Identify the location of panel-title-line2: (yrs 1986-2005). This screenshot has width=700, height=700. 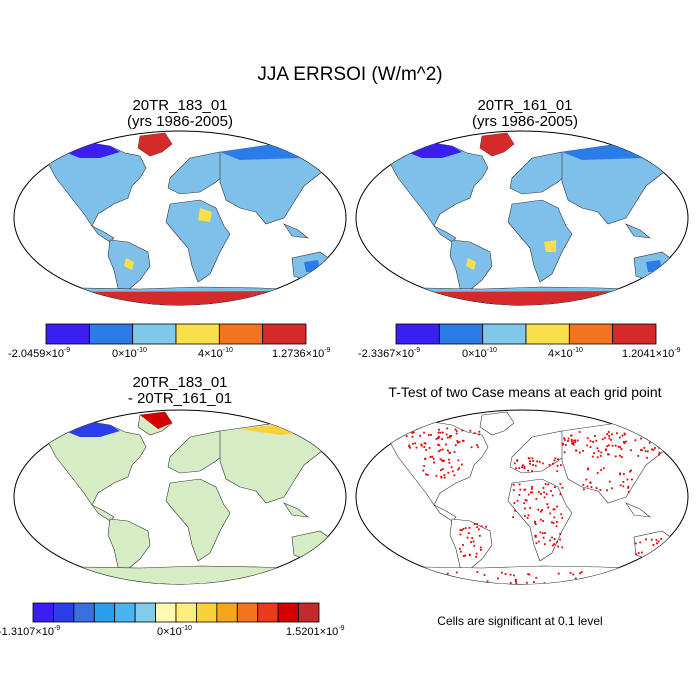
(525, 121).